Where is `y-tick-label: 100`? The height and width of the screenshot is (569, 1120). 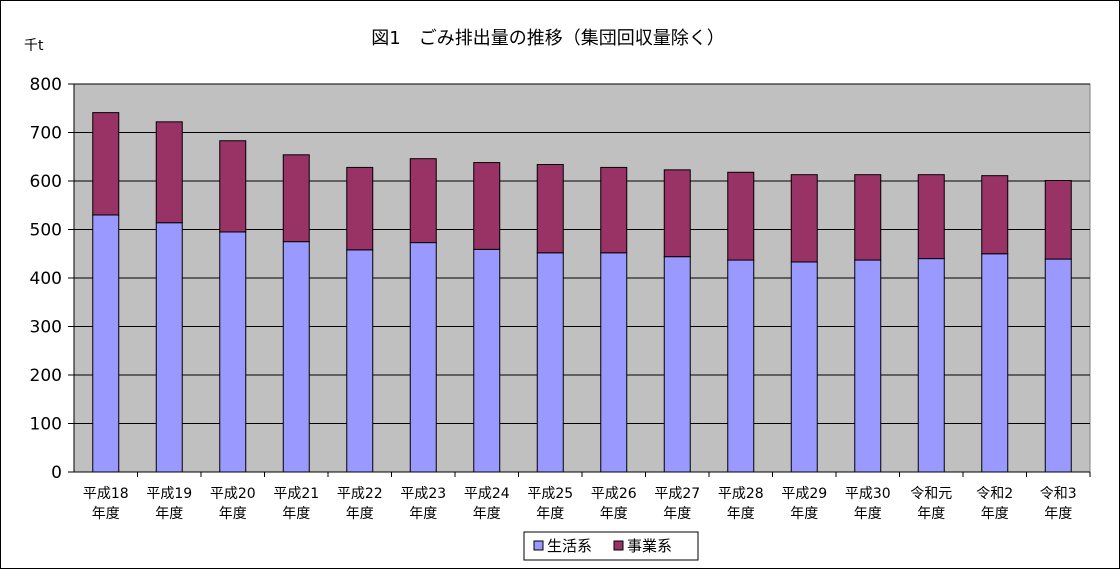 y-tick-label: 100 is located at coordinates (46, 425).